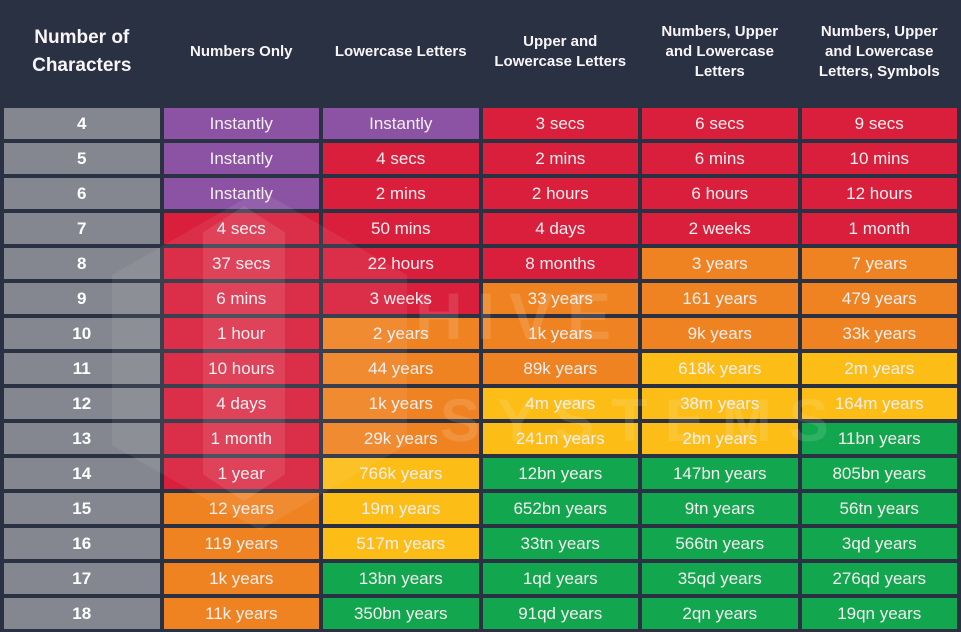  Describe the element at coordinates (82, 613) in the screenshot. I see `char-count-cell: 18` at that location.